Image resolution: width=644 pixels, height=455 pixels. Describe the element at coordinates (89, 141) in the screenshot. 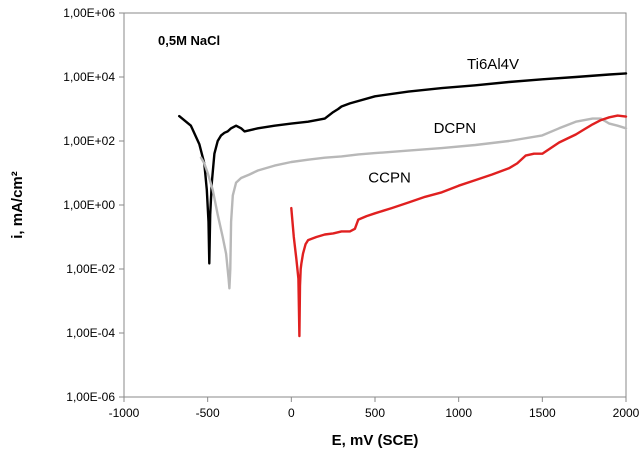

I see `y-tick-label: 1,00E+02` at that location.